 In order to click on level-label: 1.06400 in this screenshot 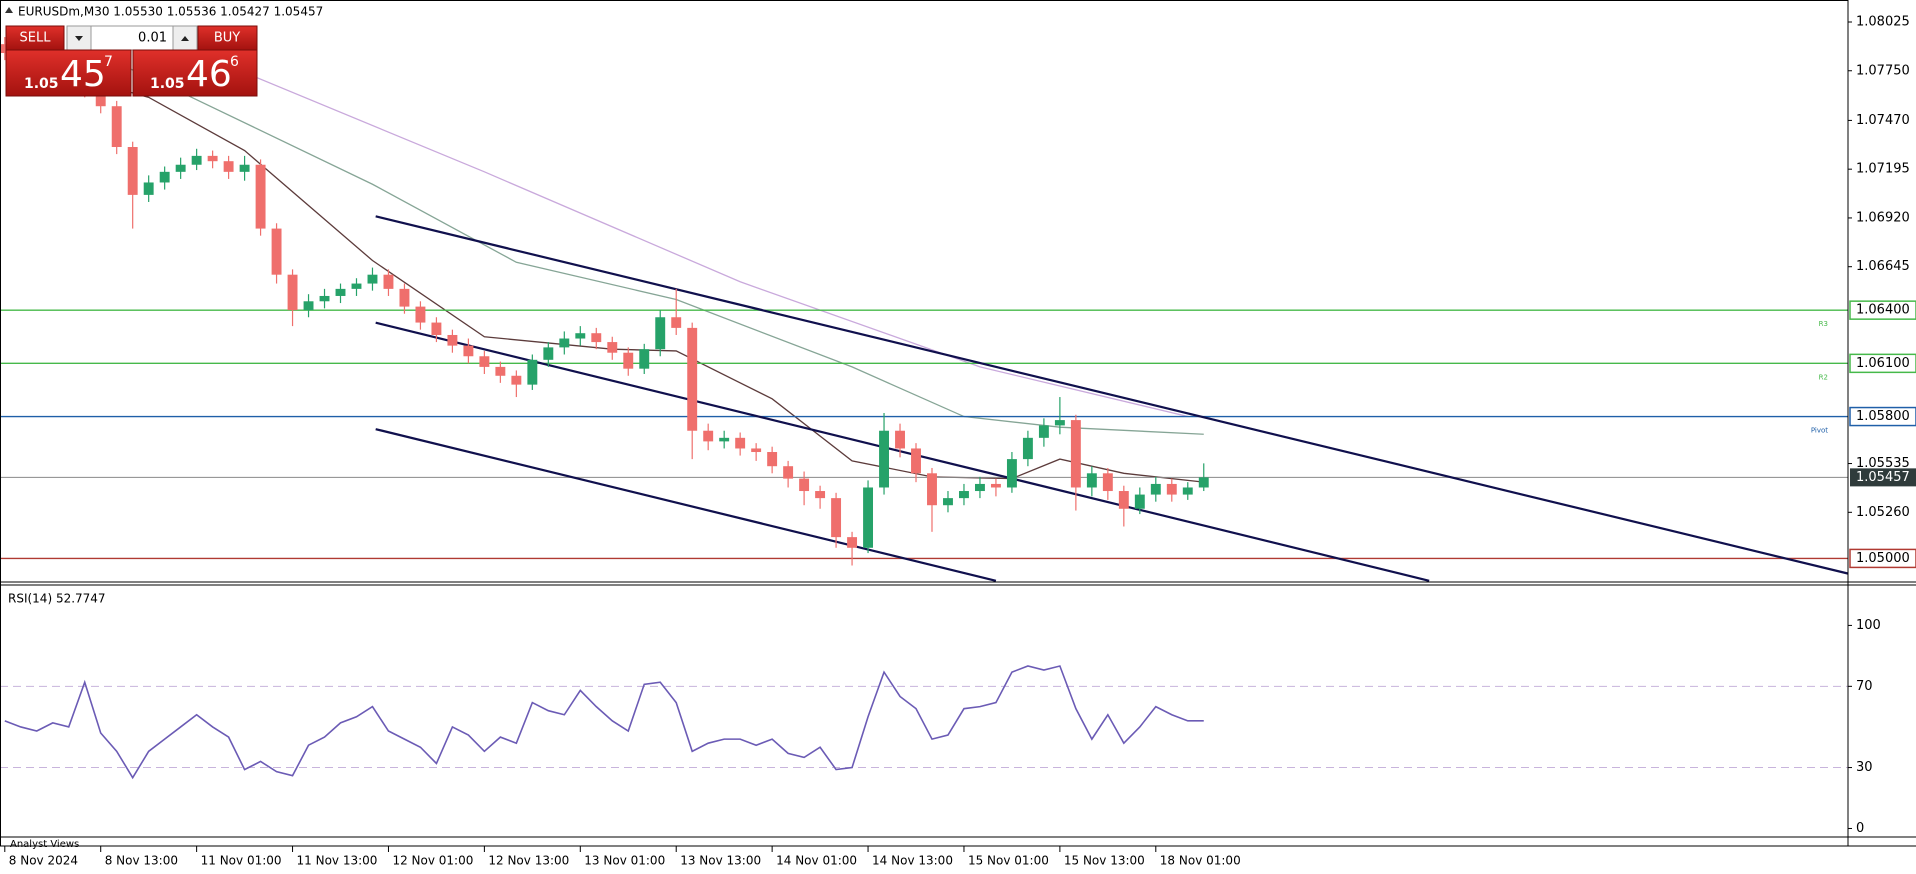, I will do `click(1883, 310)`.